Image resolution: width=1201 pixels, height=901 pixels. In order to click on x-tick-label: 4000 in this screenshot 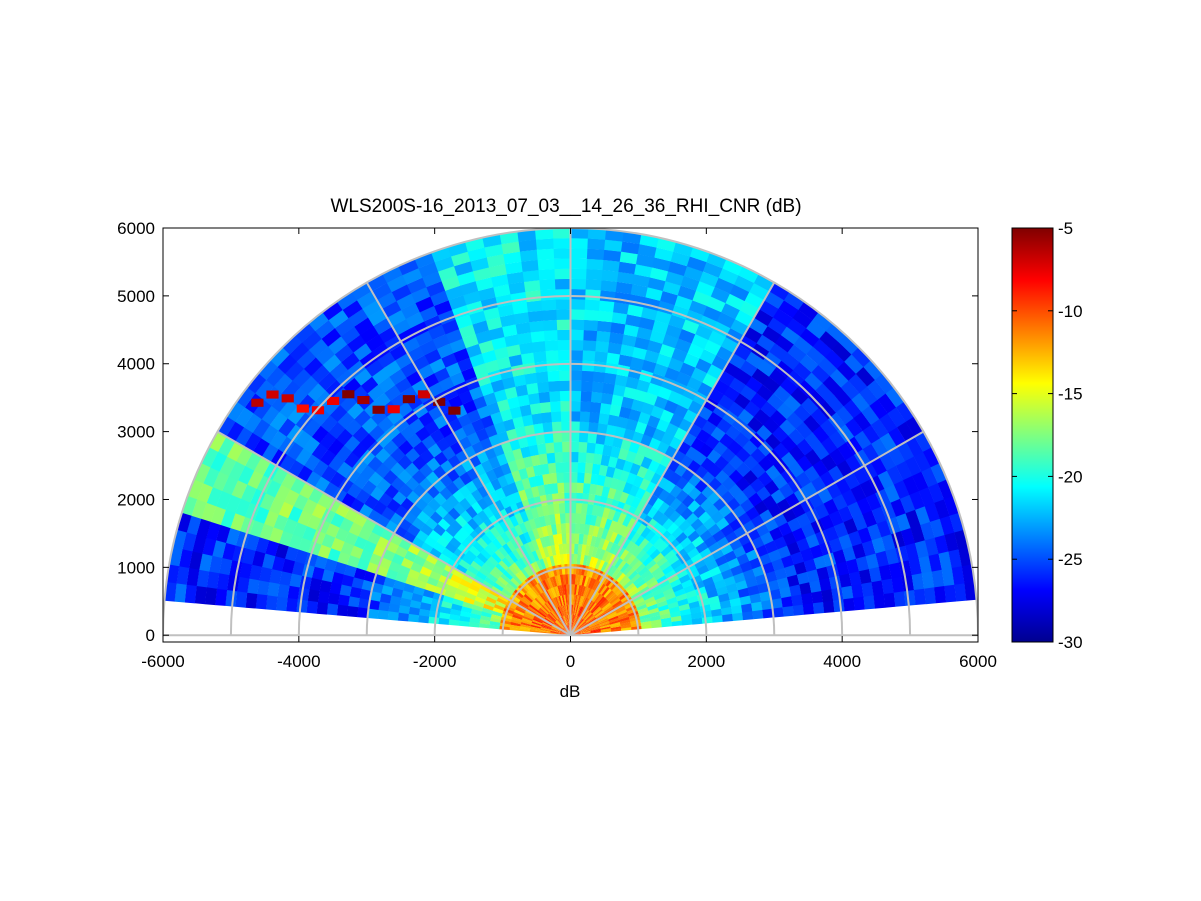, I will do `click(842, 661)`.